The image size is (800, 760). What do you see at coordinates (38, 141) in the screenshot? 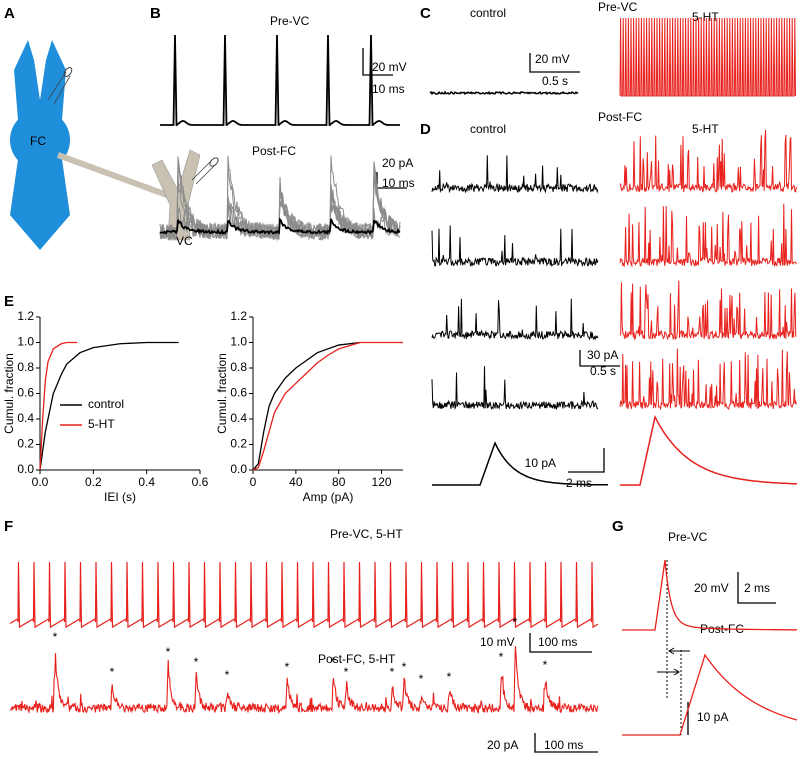
I see `label: FC` at bounding box center [38, 141].